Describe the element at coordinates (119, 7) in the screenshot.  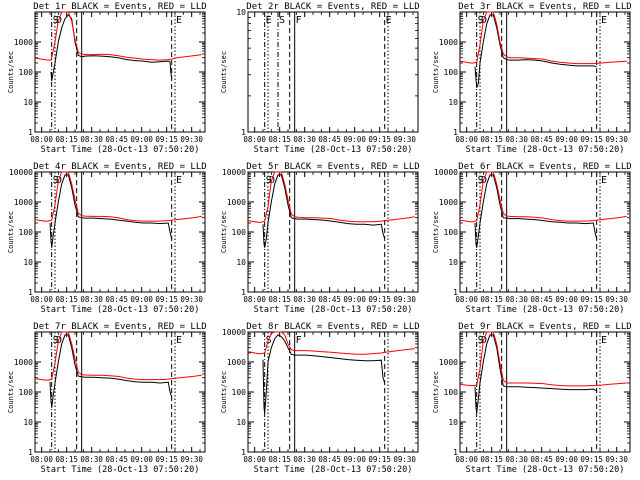
I see `chart-title: Det 1r BLACK = Events, RED = LLD` at that location.